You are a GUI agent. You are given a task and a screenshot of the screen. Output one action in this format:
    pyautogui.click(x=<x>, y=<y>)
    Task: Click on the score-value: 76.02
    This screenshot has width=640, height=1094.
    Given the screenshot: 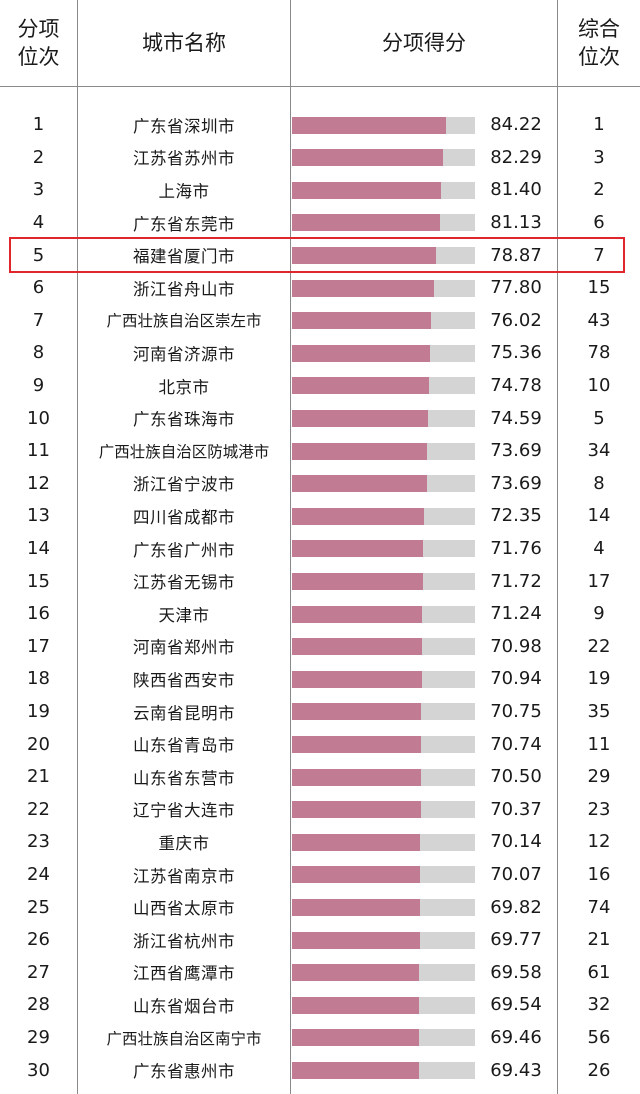 What is the action you would take?
    pyautogui.click(x=516, y=320)
    